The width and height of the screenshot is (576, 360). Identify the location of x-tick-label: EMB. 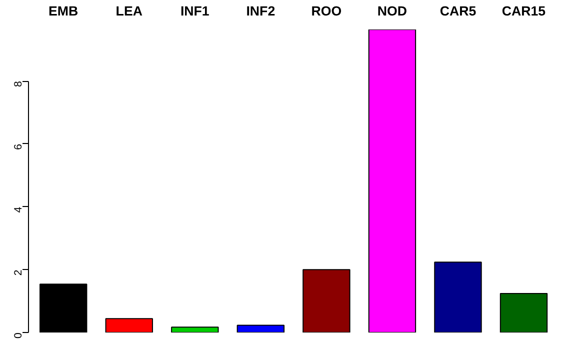
(63, 11).